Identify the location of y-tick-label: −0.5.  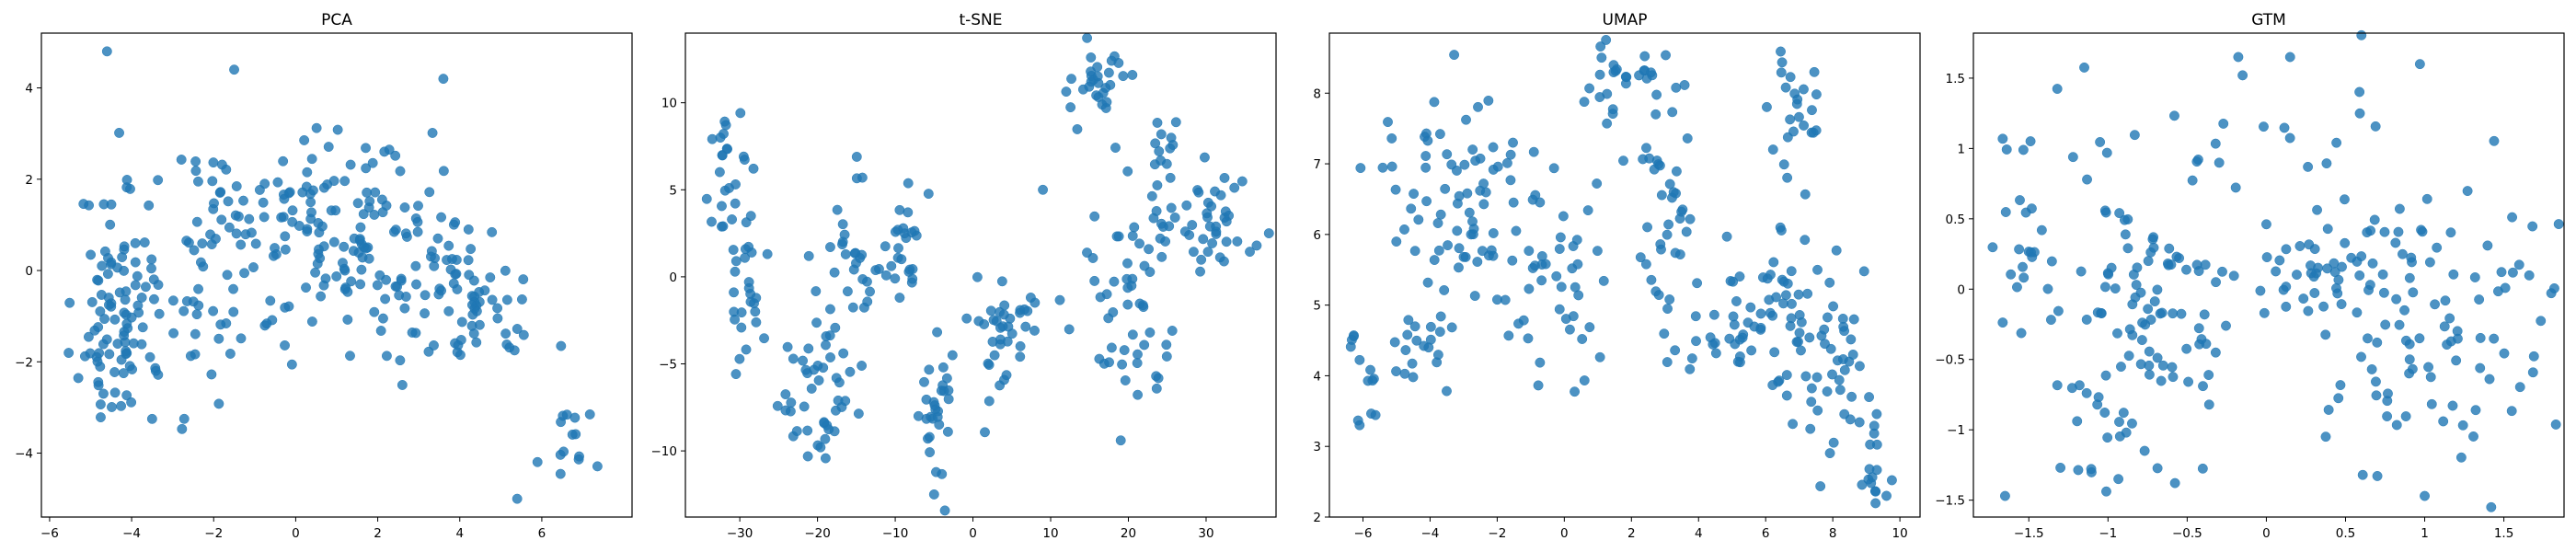
(1950, 360).